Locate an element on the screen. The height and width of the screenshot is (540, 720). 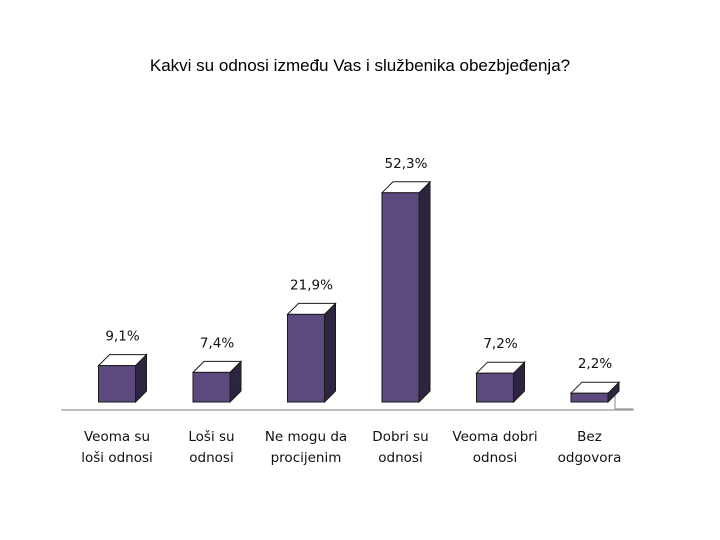
category-label: Loši su odnosi is located at coordinates (211, 447).